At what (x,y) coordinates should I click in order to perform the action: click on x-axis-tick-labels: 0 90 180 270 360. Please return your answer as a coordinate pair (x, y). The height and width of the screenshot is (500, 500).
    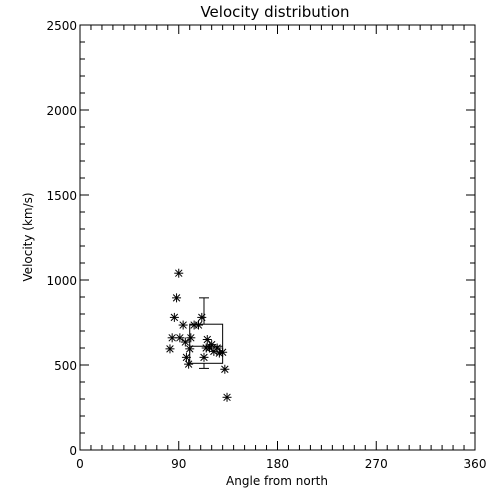
    Looking at the image, I should click on (281, 464).